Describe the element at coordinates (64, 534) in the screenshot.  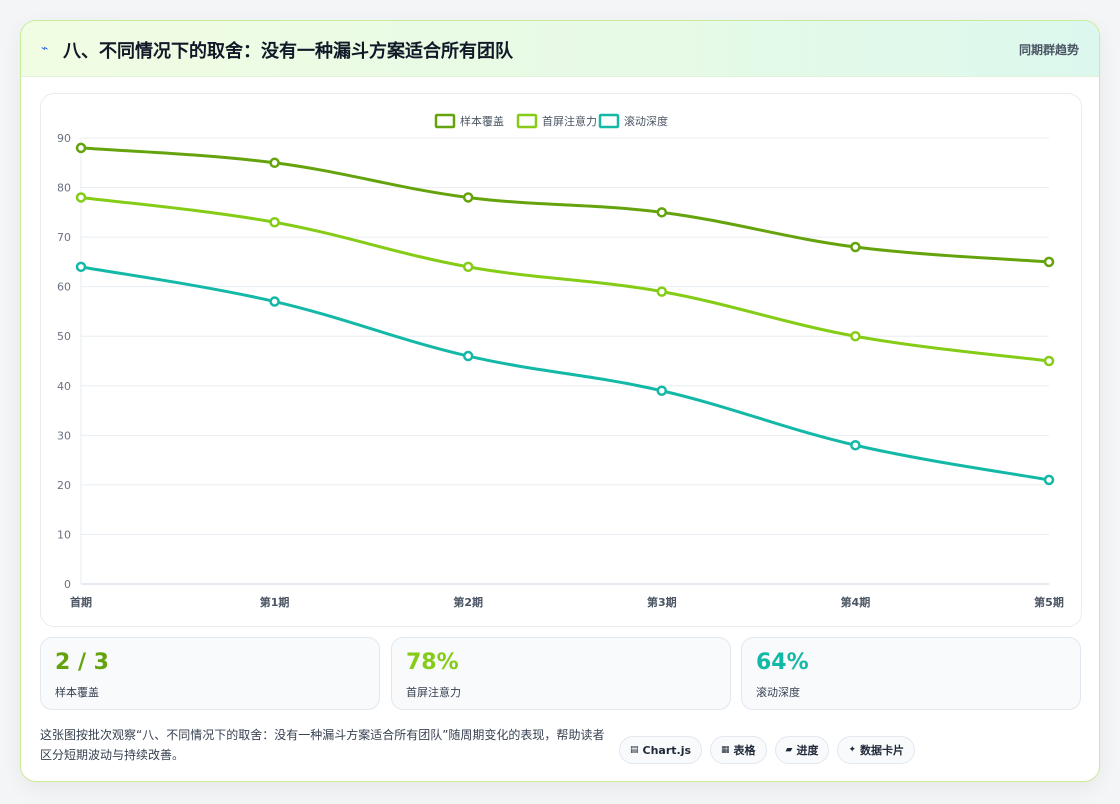
I see `y-tick-label: 10` at that location.